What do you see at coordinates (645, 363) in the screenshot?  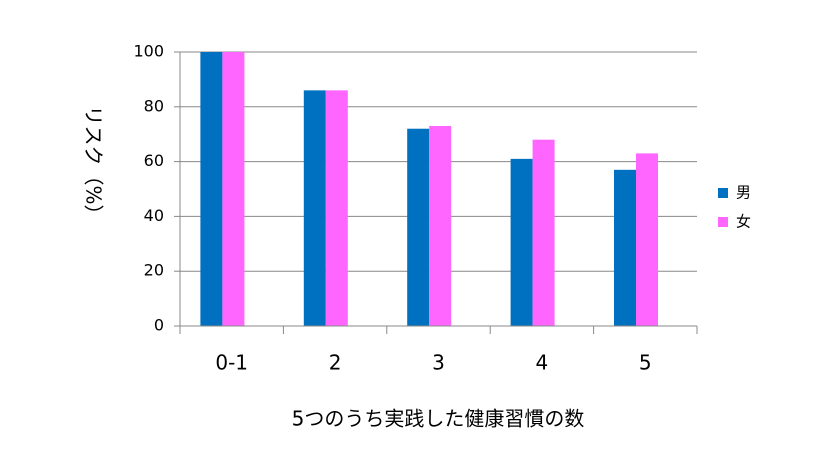 I see `x-tick-label: 5` at bounding box center [645, 363].